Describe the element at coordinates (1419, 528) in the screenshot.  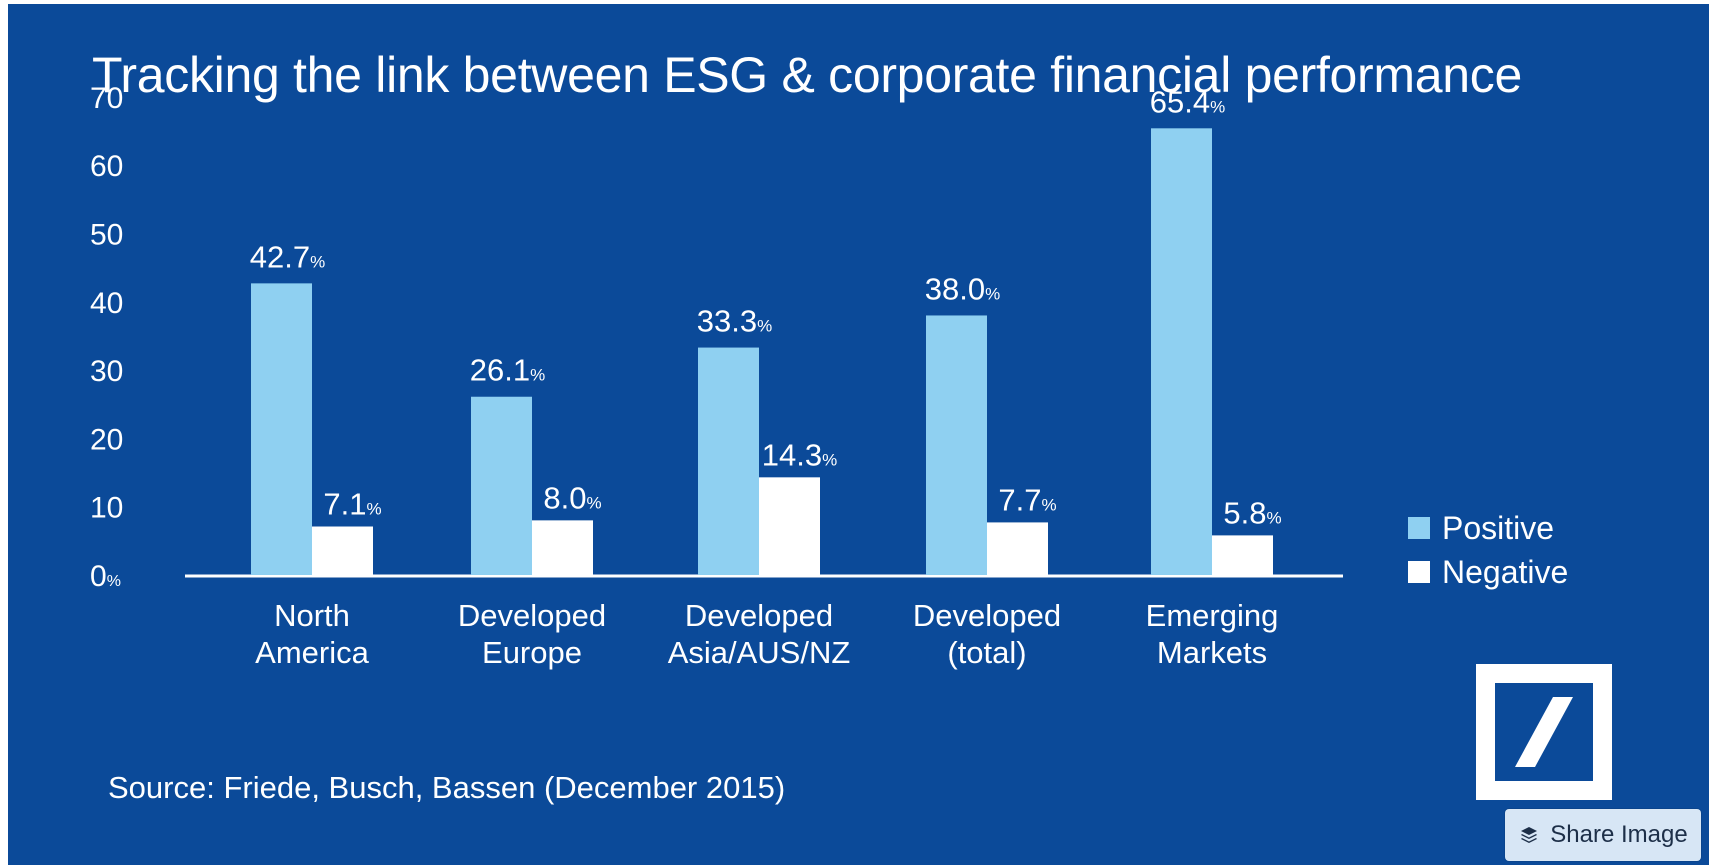
I see `legend-swatch-positive` at that location.